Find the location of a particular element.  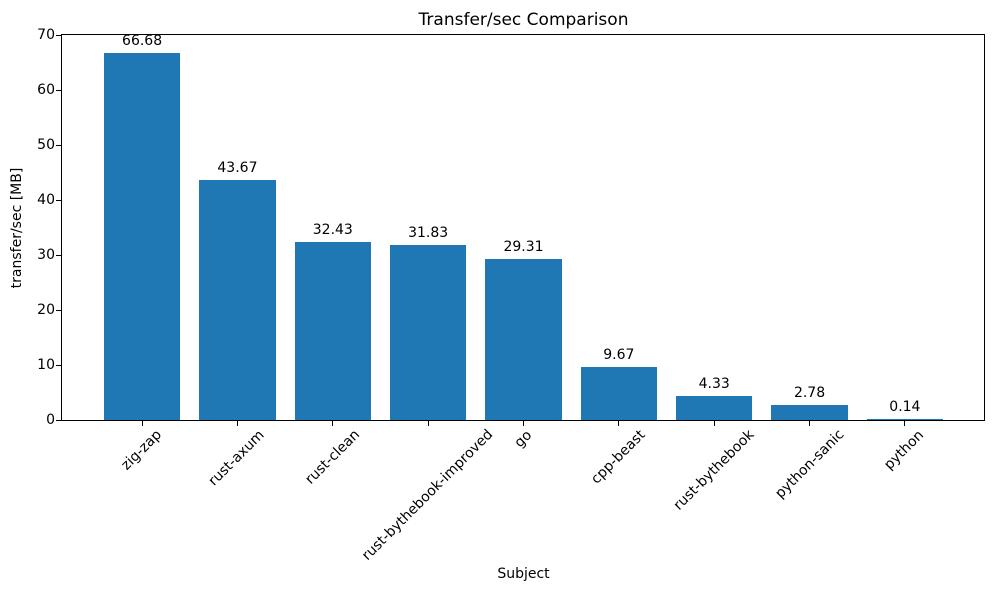

y-tick-label: 30 is located at coordinates (46, 254).